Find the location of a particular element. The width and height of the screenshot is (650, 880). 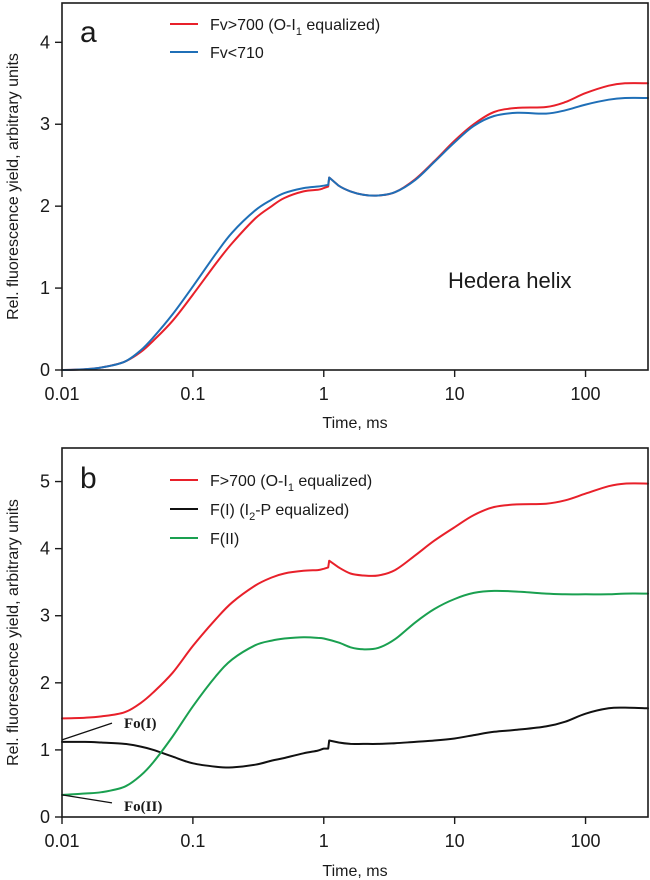

annotation-label: Fo(II) is located at coordinates (143, 807).